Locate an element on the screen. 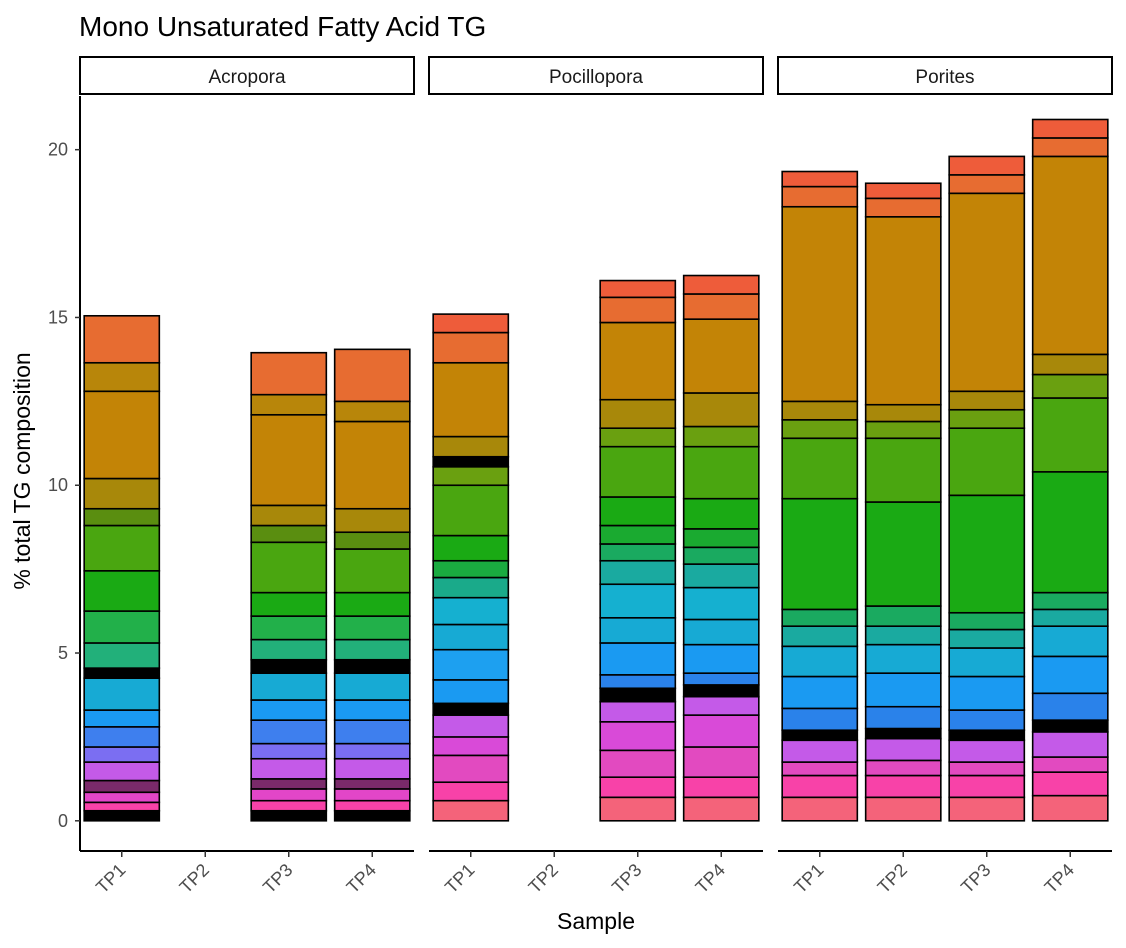 This screenshot has width=1126, height=948. y-tick-label: 5 is located at coordinates (63, 653).